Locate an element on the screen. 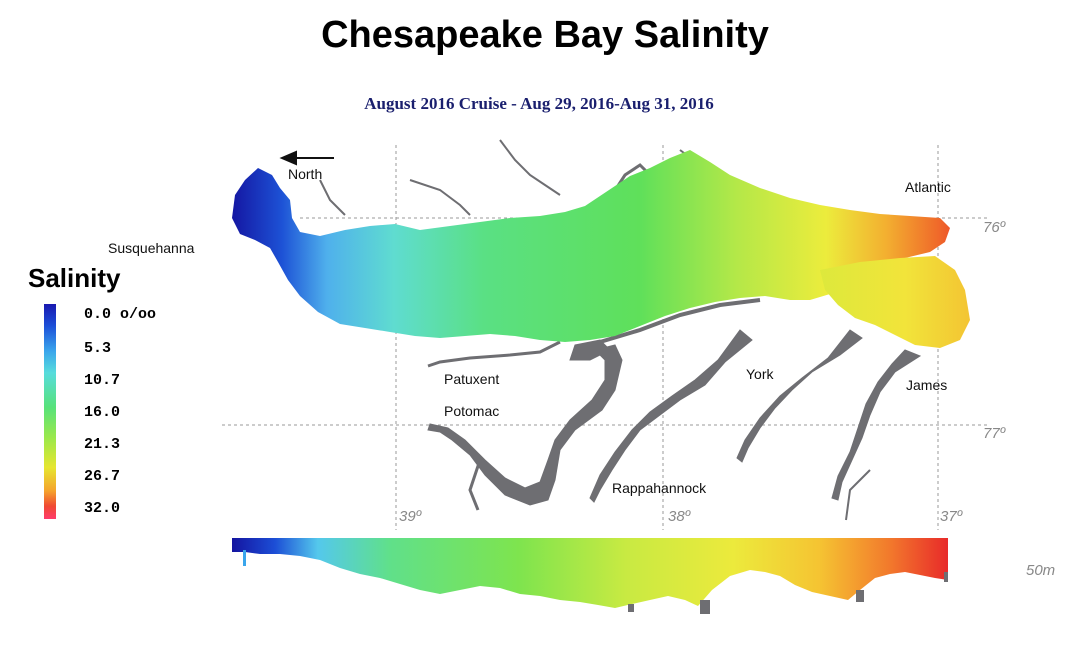 The width and height of the screenshot is (1090, 648). potomac-tributary is located at coordinates (475, 485).